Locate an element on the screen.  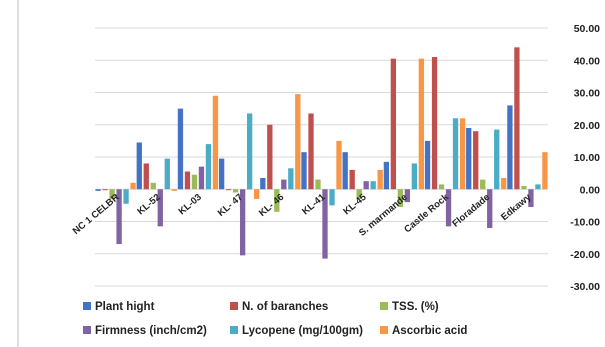
x-tick-label: KL-03 is located at coordinates (190, 204).